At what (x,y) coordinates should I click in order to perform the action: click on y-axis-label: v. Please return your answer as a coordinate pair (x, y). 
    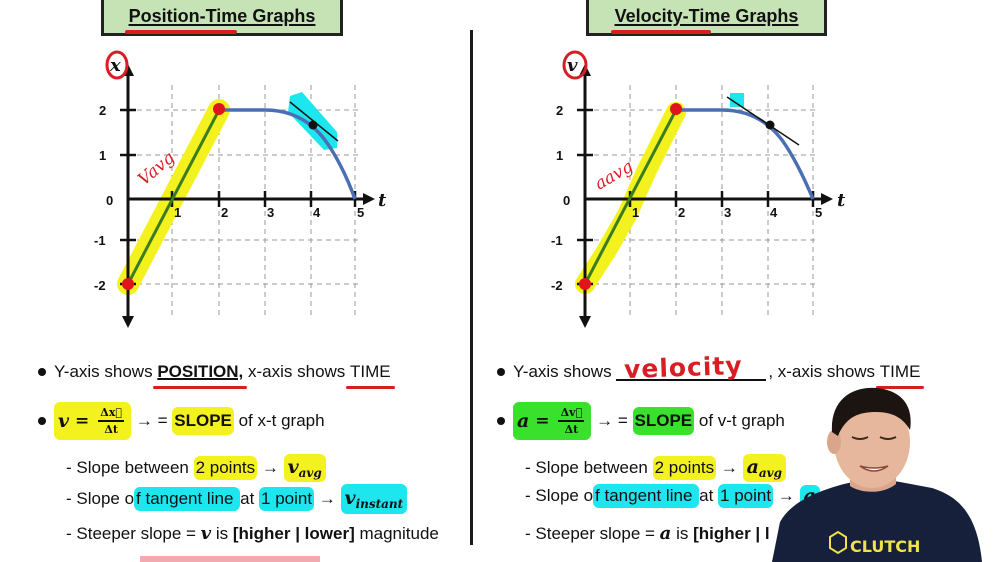
    Looking at the image, I should click on (572, 65).